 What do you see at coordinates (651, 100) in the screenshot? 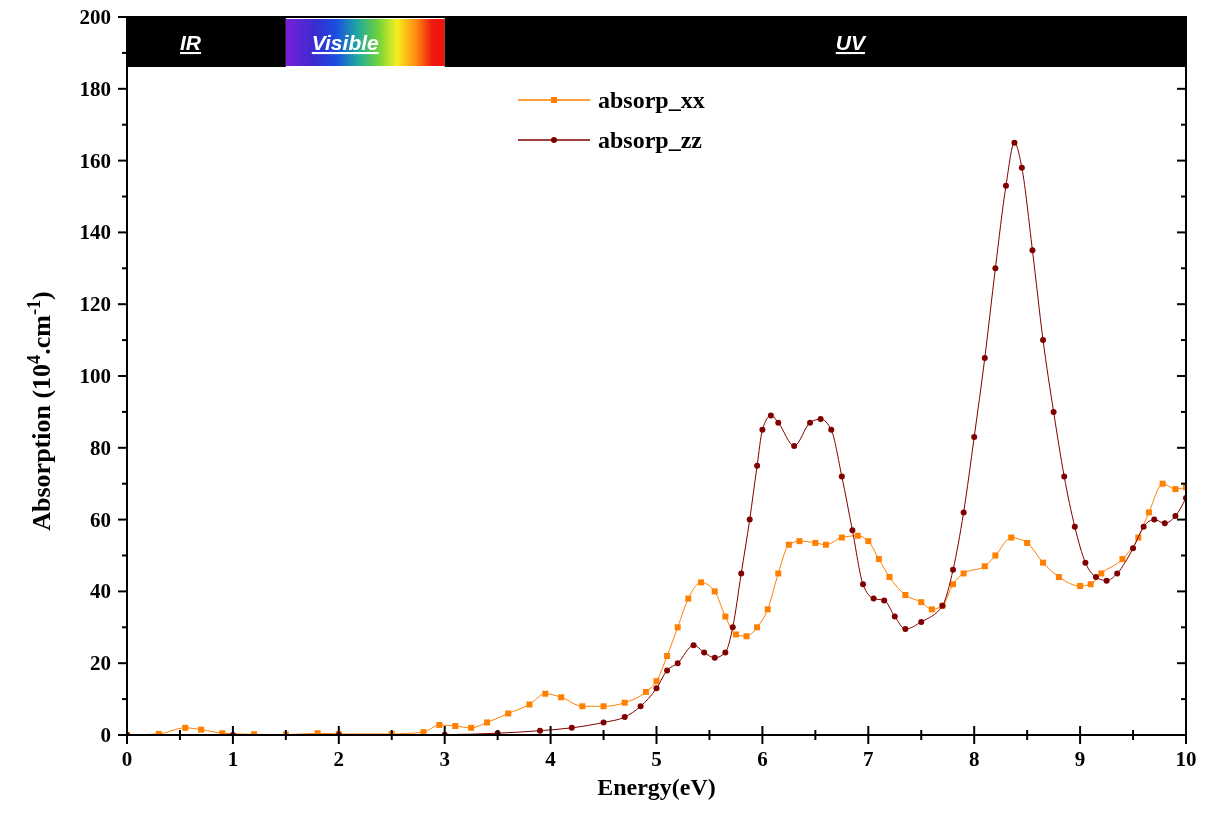
I see `legend-label: absorp_xx` at bounding box center [651, 100].